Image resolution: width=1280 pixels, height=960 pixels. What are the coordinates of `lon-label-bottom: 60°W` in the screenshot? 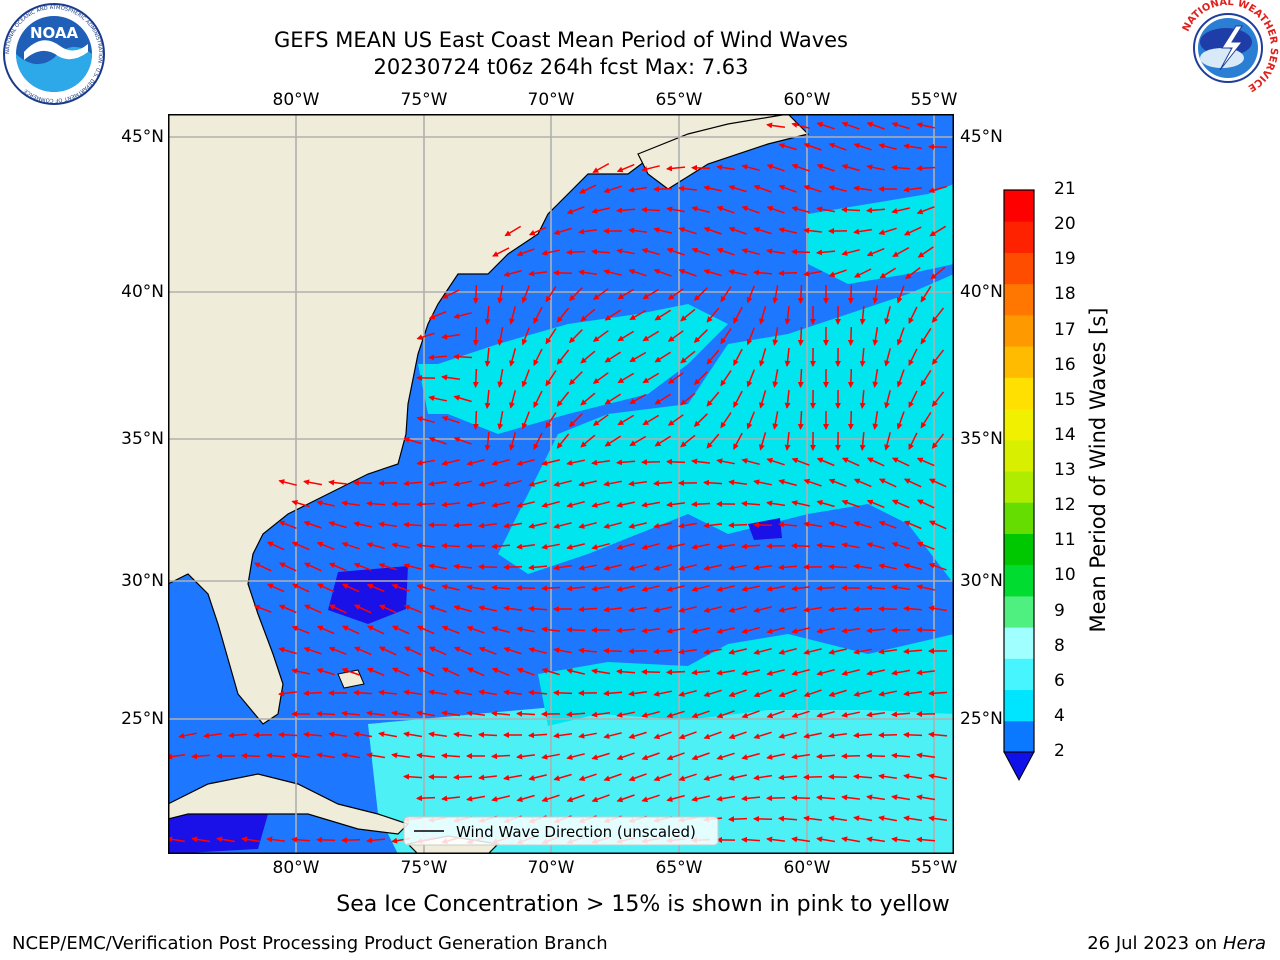 It's located at (807, 868).